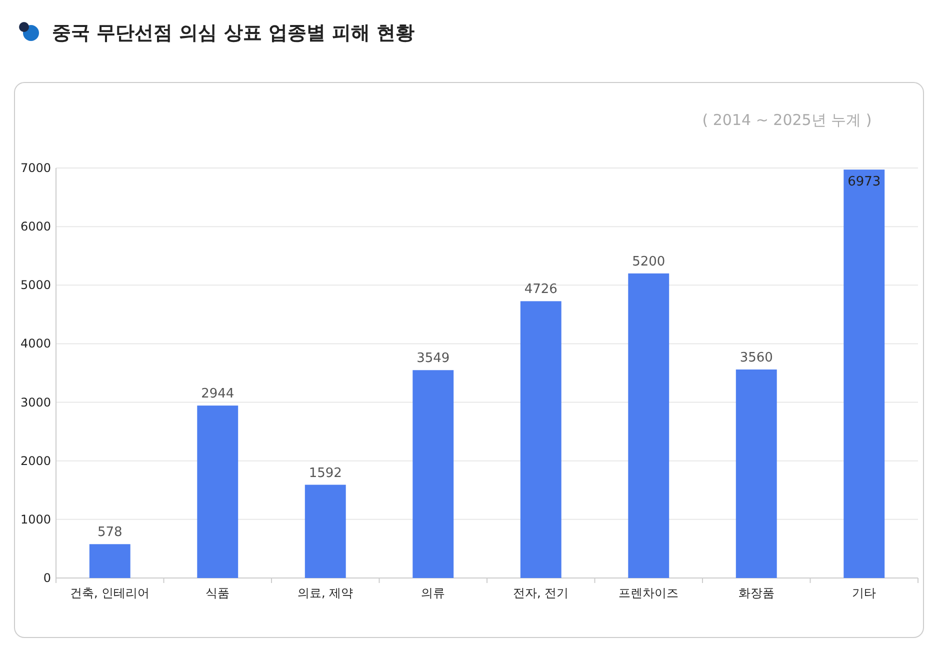 The width and height of the screenshot is (939, 652). What do you see at coordinates (217, 394) in the screenshot?
I see `data-label: 2944` at bounding box center [217, 394].